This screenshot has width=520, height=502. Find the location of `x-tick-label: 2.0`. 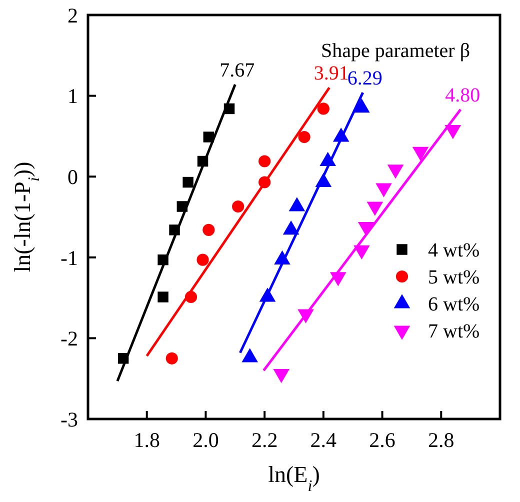

x-tick-label: 2.0 is located at coordinates (205, 440).